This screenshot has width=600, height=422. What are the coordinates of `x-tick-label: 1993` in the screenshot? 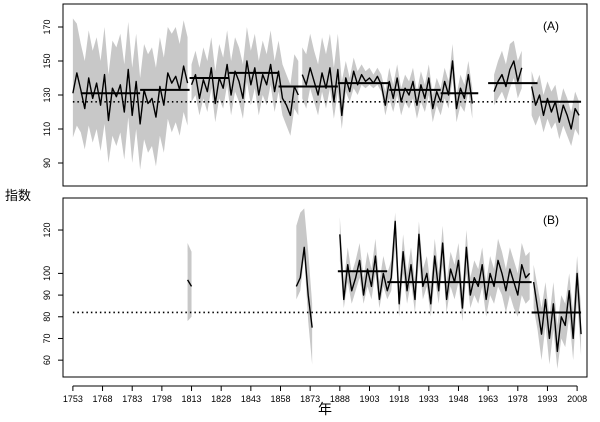 It's located at (547, 399).